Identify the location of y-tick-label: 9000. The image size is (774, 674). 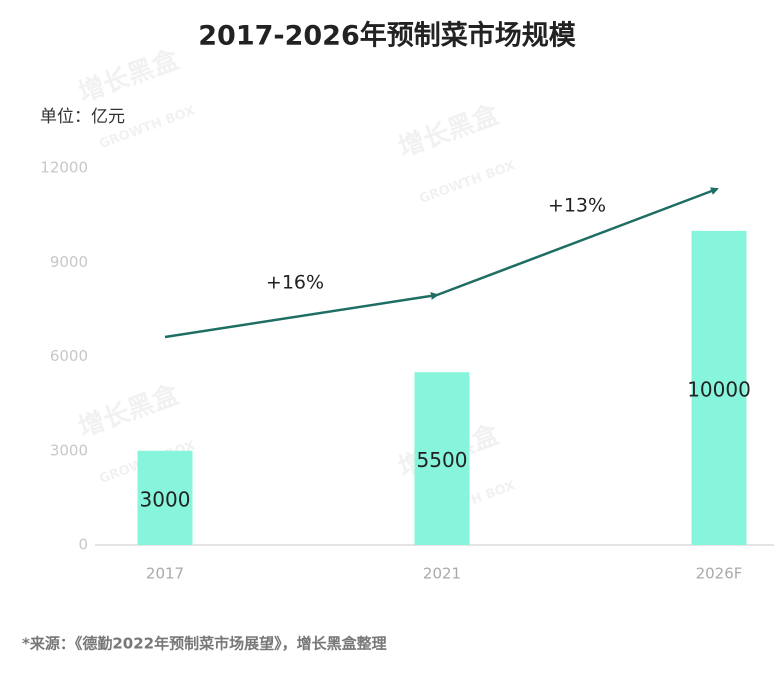
(69, 262).